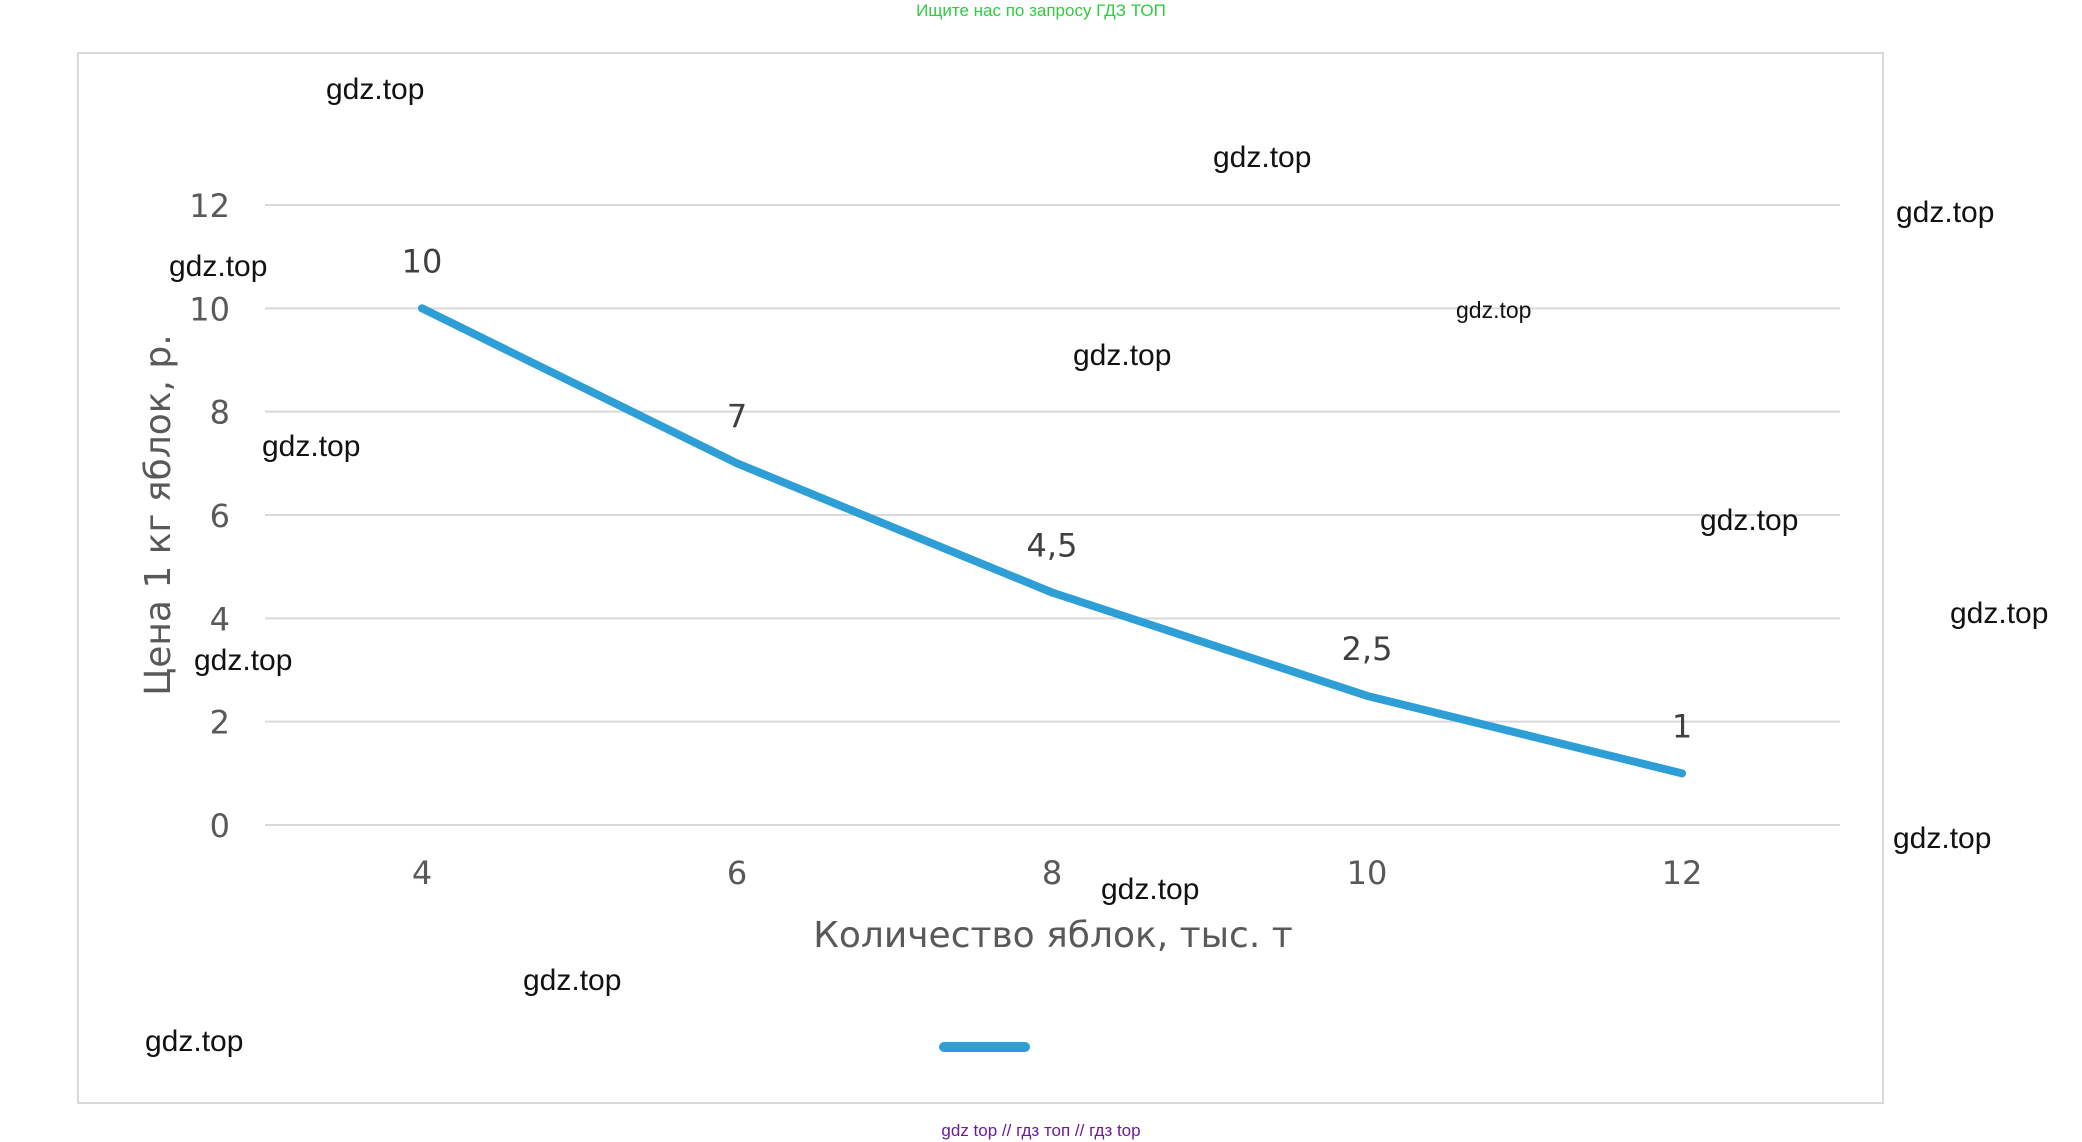 This screenshot has height=1142, width=2082. What do you see at coordinates (1041, 10) in the screenshot?
I see `top-banner: Ищите нас по запросу ГДЗ ТОП` at bounding box center [1041, 10].